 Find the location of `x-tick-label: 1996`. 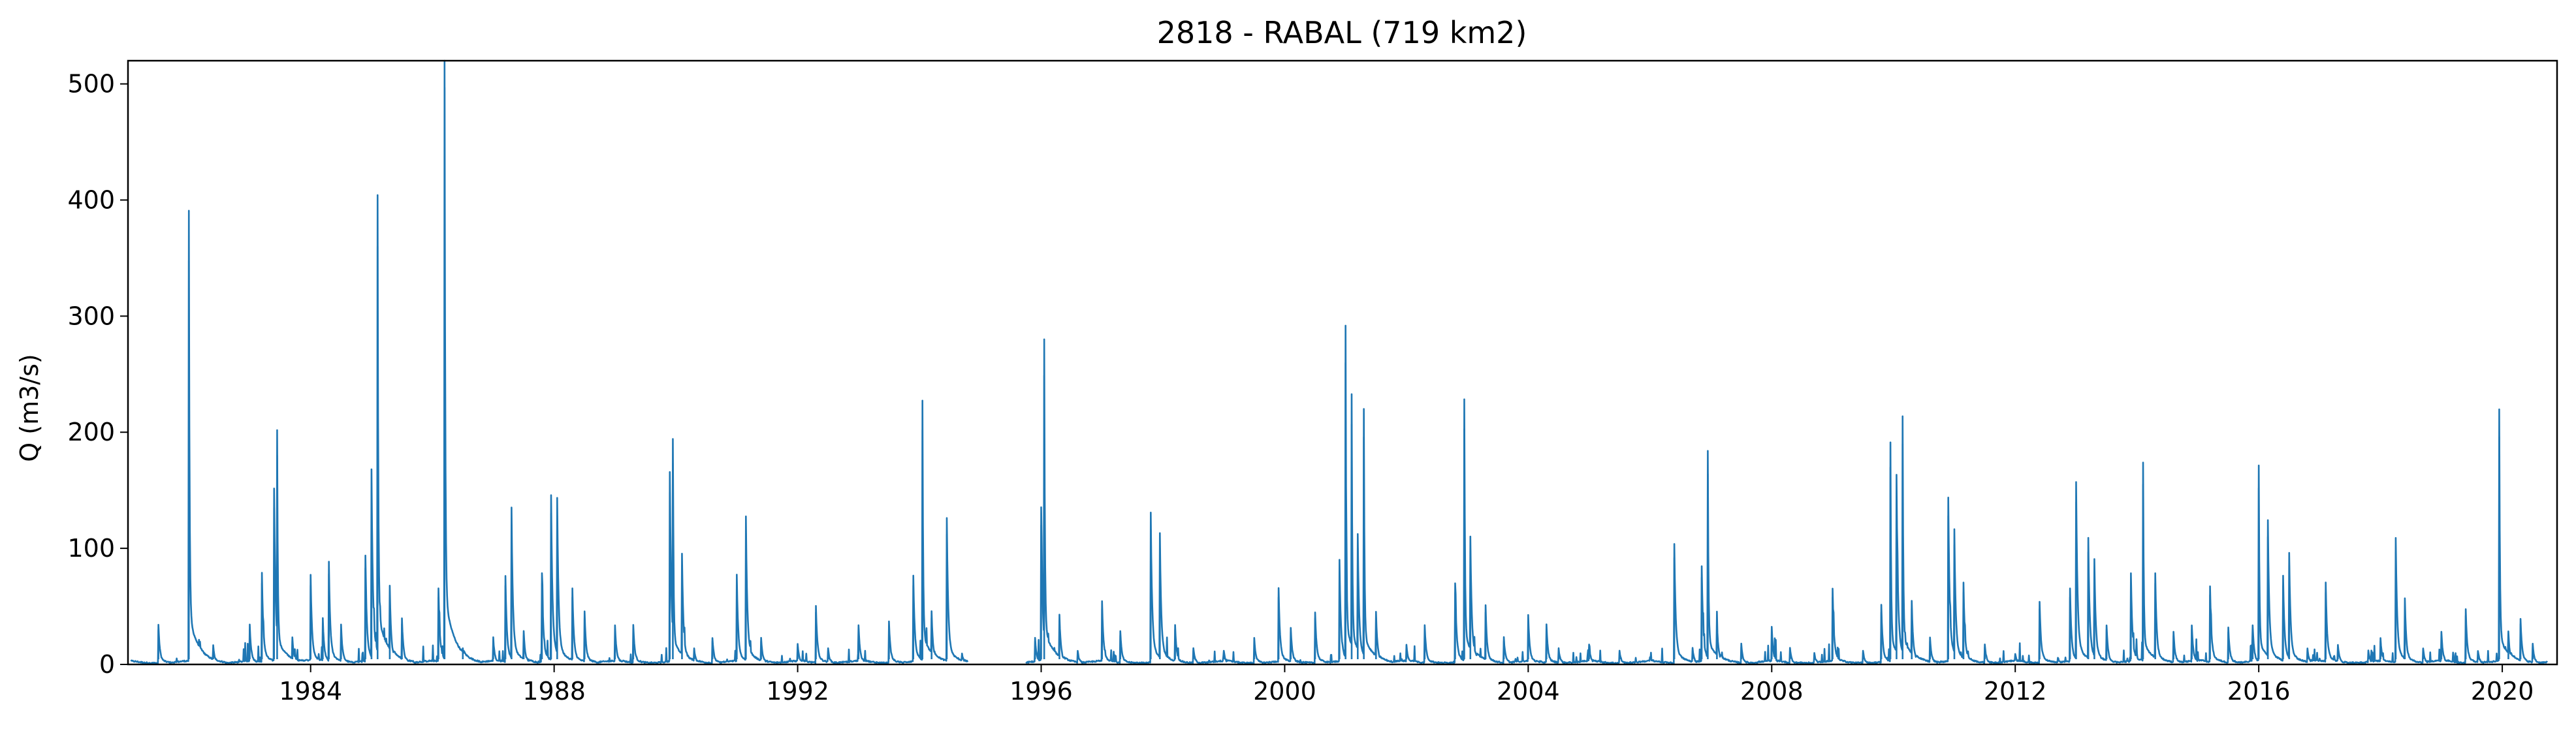

x-tick-label: 1996 is located at coordinates (1042, 691).